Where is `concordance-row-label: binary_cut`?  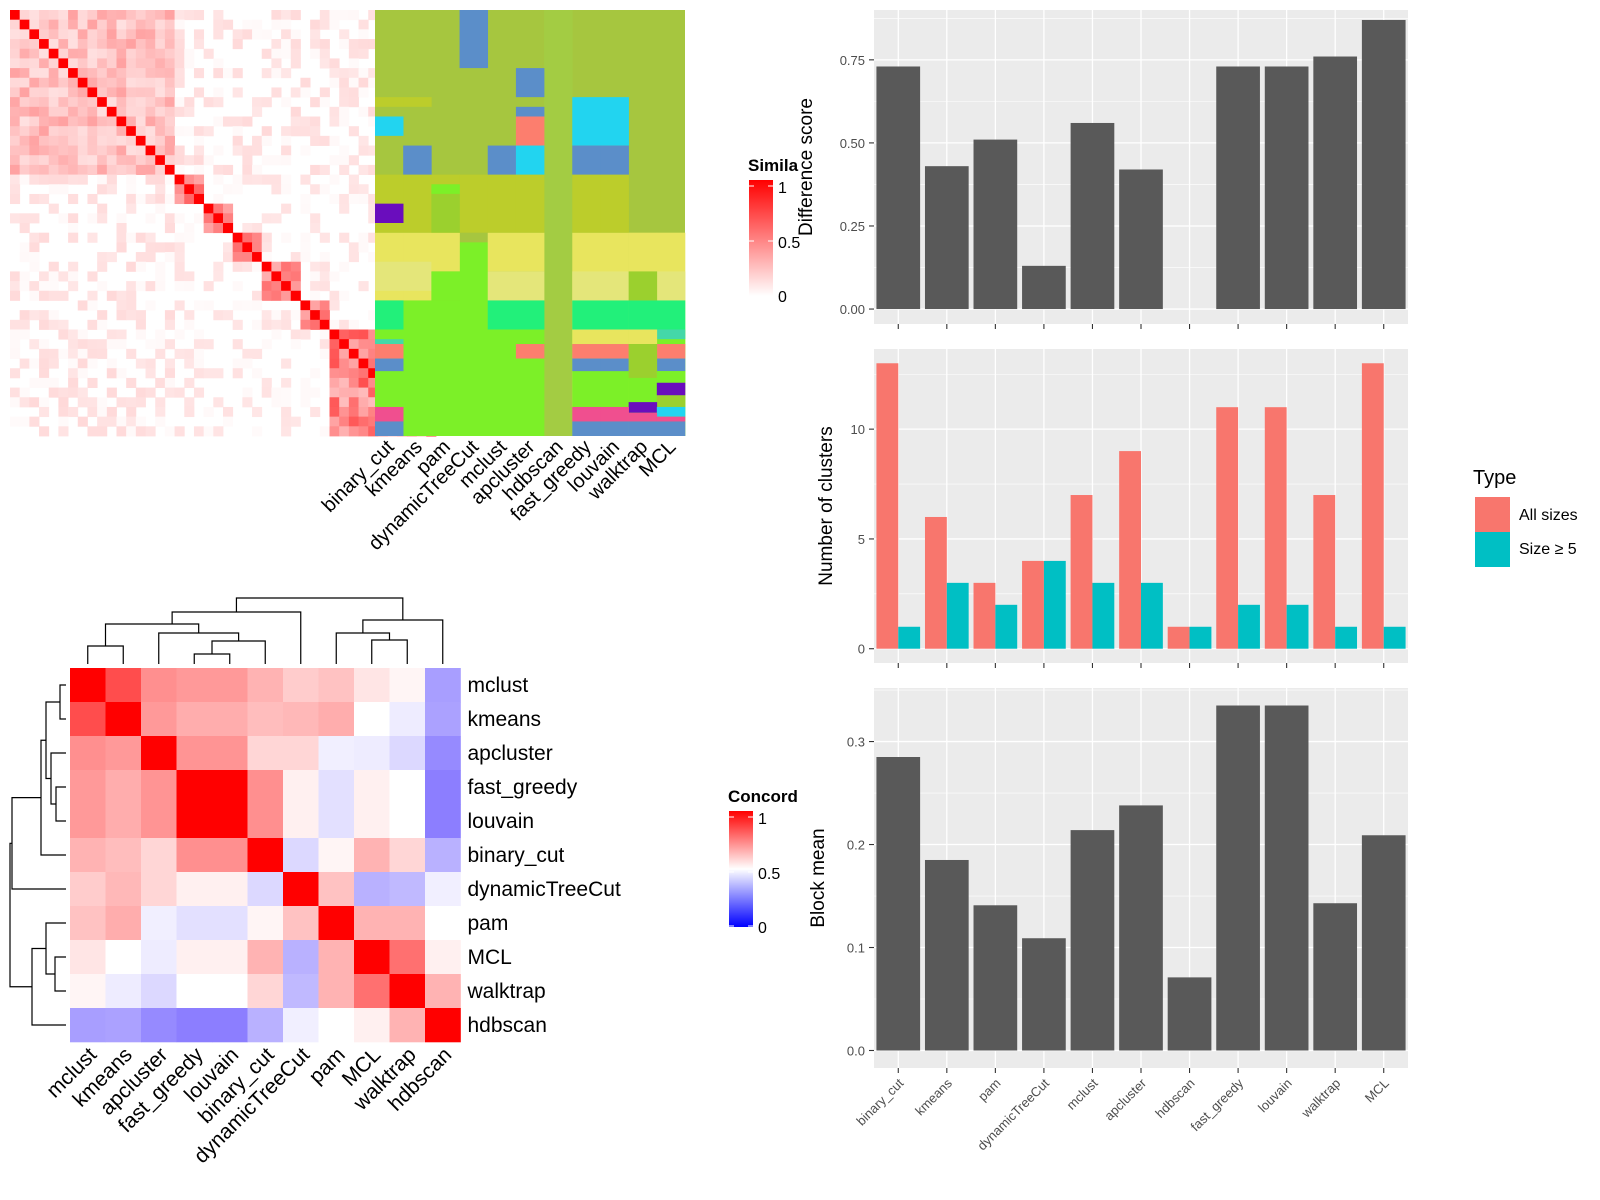
concordance-row-label: binary_cut is located at coordinates (516, 855).